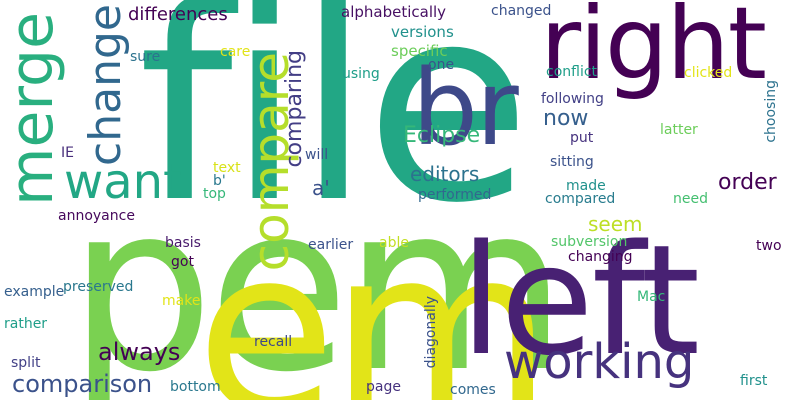 The height and width of the screenshot is (400, 800). Describe the element at coordinates (580, 300) in the screenshot. I see `word-left: left` at that location.